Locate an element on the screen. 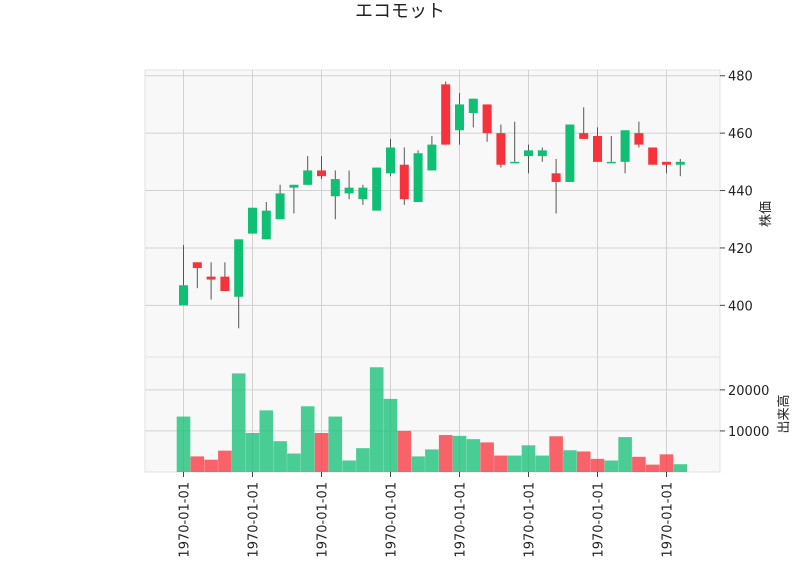  price-tick-label: 420 is located at coordinates (740, 249).